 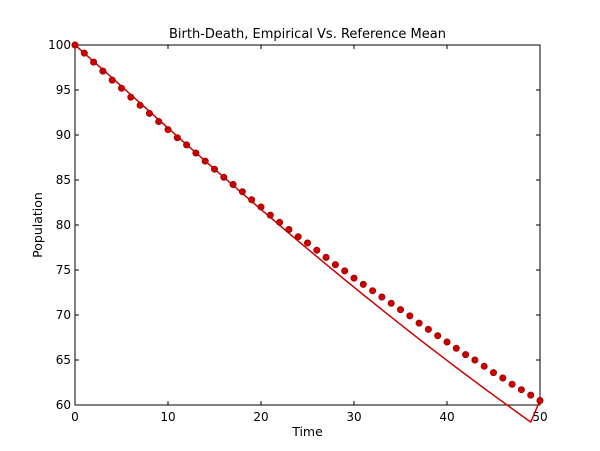 I want to click on y-tick-label: 95, so click(x=63, y=90).